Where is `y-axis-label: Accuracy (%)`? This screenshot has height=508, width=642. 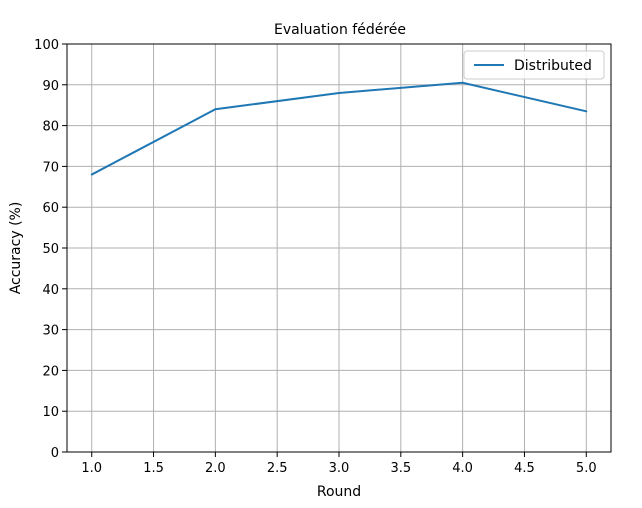
y-axis-label: Accuracy (%) is located at coordinates (16, 248).